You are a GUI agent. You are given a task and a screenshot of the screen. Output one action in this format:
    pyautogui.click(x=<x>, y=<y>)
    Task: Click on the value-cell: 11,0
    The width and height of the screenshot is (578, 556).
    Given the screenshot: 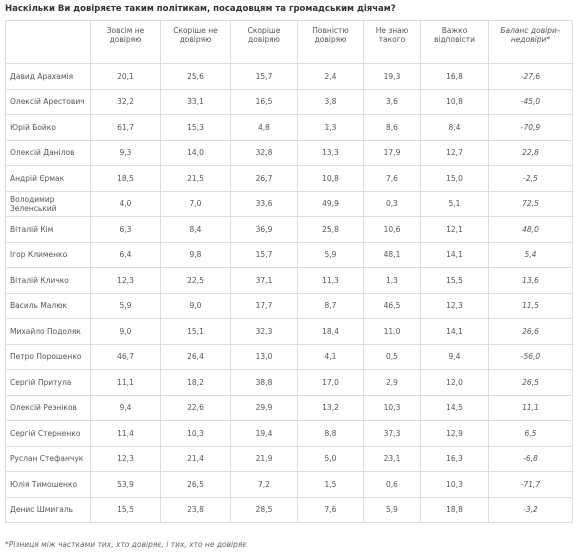 What is the action you would take?
    pyautogui.click(x=392, y=331)
    